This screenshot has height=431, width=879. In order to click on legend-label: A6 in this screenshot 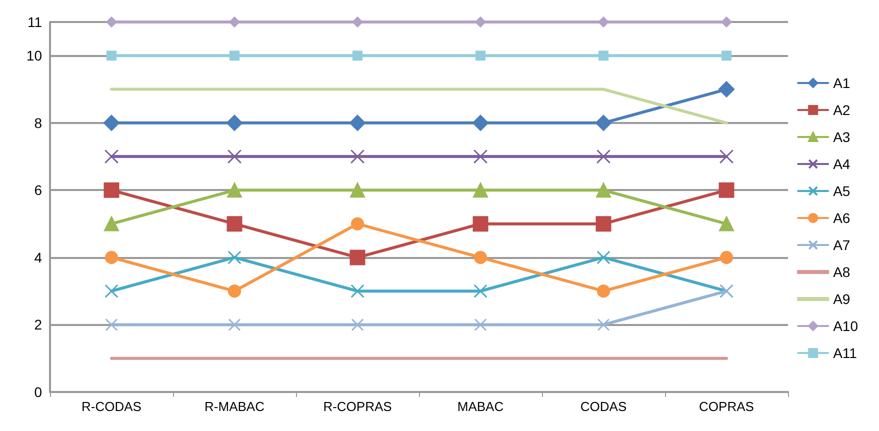, I will do `click(841, 218)`.